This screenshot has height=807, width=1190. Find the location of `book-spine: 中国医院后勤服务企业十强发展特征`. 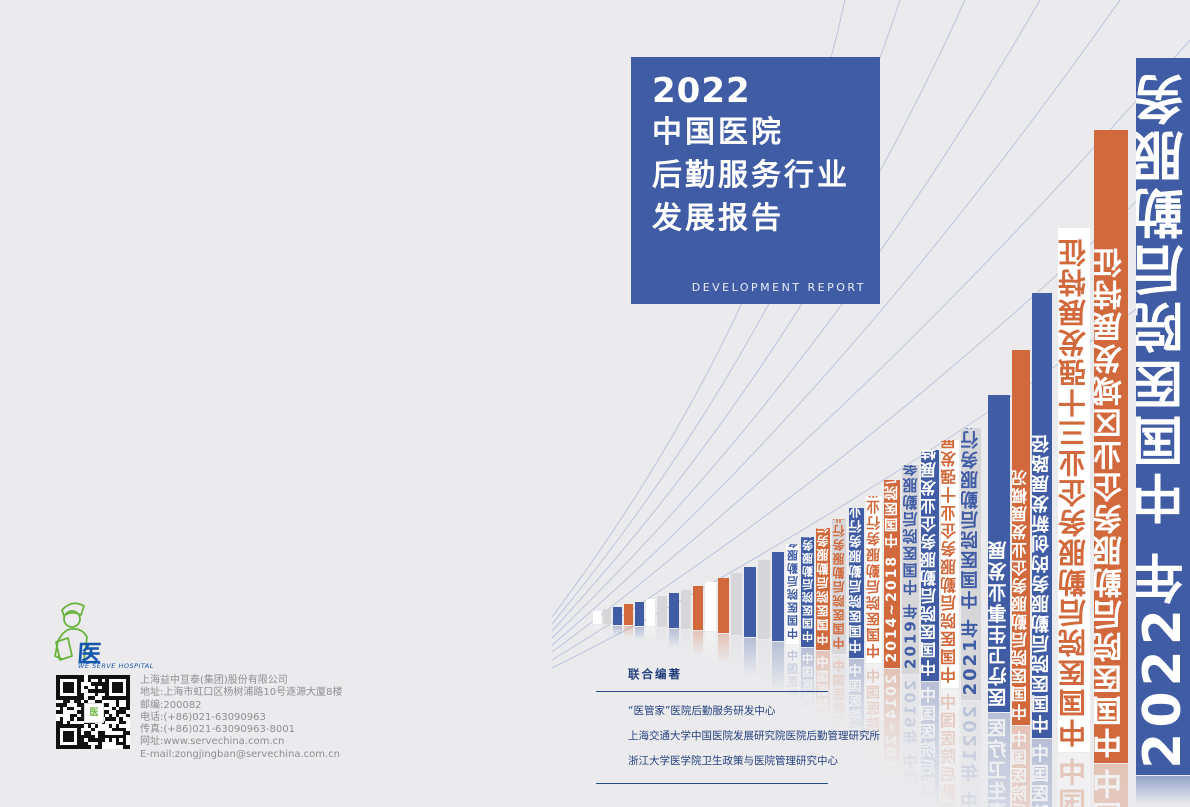

book-spine: 中国医院后勤服务企业十强发展特征 is located at coordinates (950, 564).